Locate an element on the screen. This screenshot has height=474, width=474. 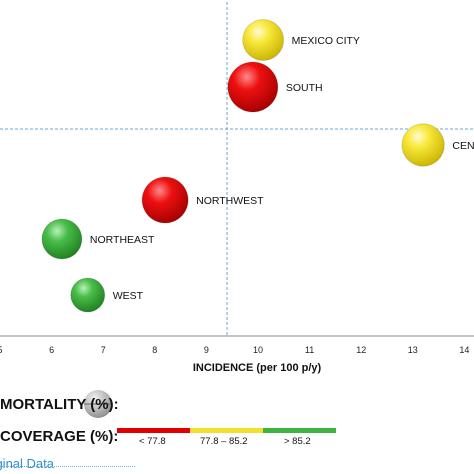
coverage-label-high: > 85.2 is located at coordinates (297, 441).